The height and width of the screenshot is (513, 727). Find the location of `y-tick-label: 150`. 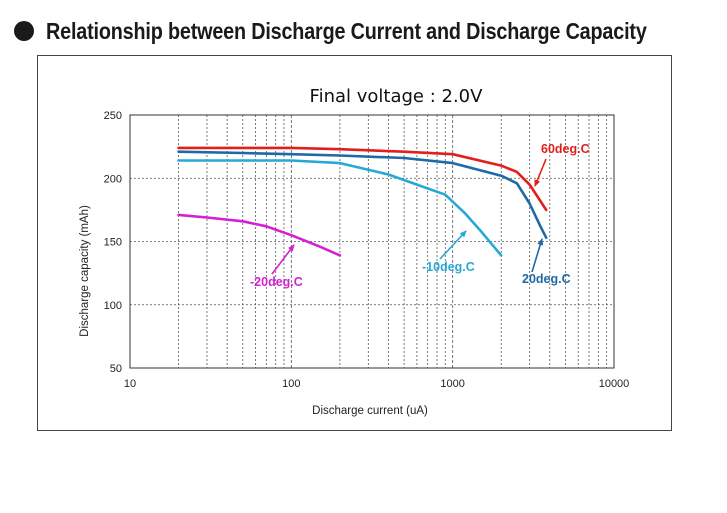

y-tick-label: 150 is located at coordinates (113, 243).